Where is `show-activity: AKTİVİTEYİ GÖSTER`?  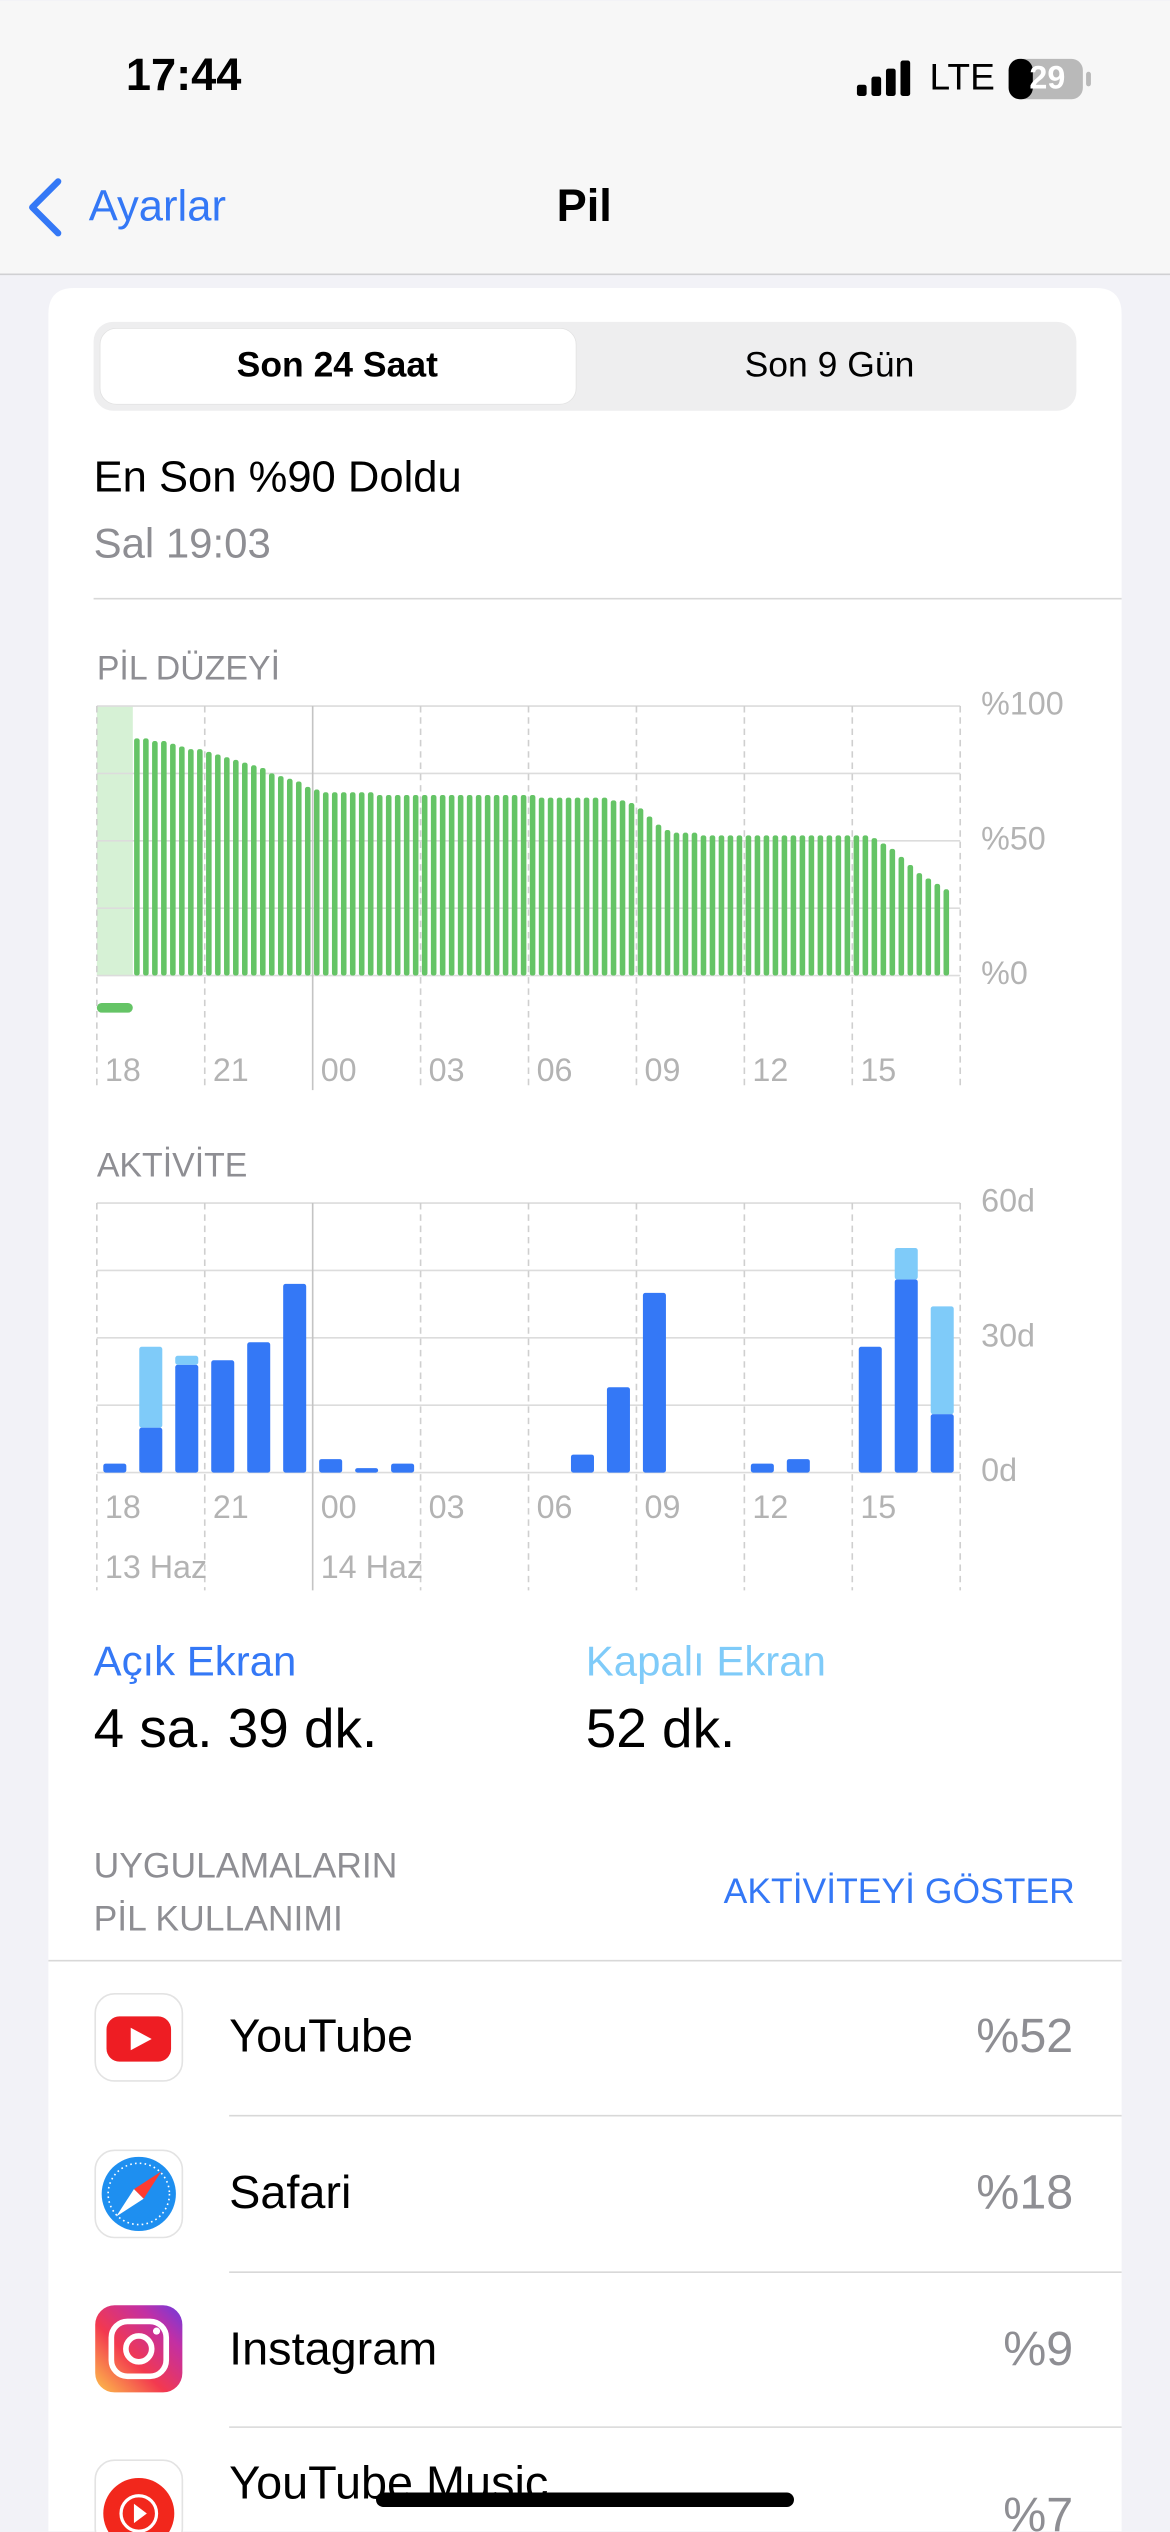
show-activity: AKTİVİTEYİ GÖSTER is located at coordinates (899, 1891).